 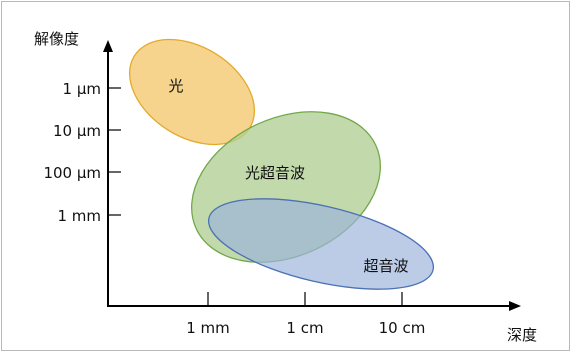 I want to click on x-axis-label: 深度, so click(x=522, y=335).